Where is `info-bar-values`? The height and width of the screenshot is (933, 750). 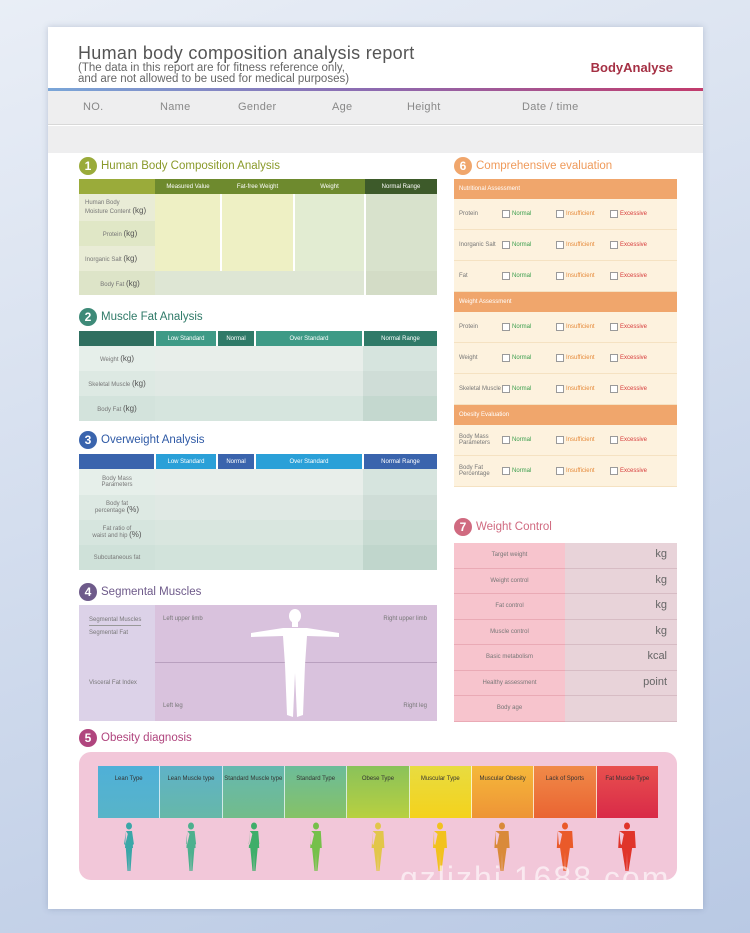 info-bar-values is located at coordinates (375, 139).